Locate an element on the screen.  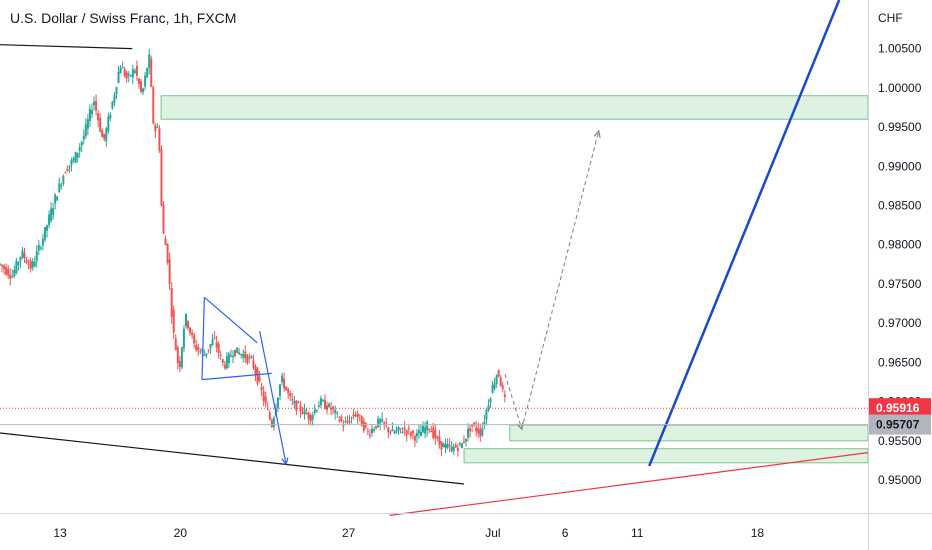
y-tick-label: 0.97500 is located at coordinates (900, 284).